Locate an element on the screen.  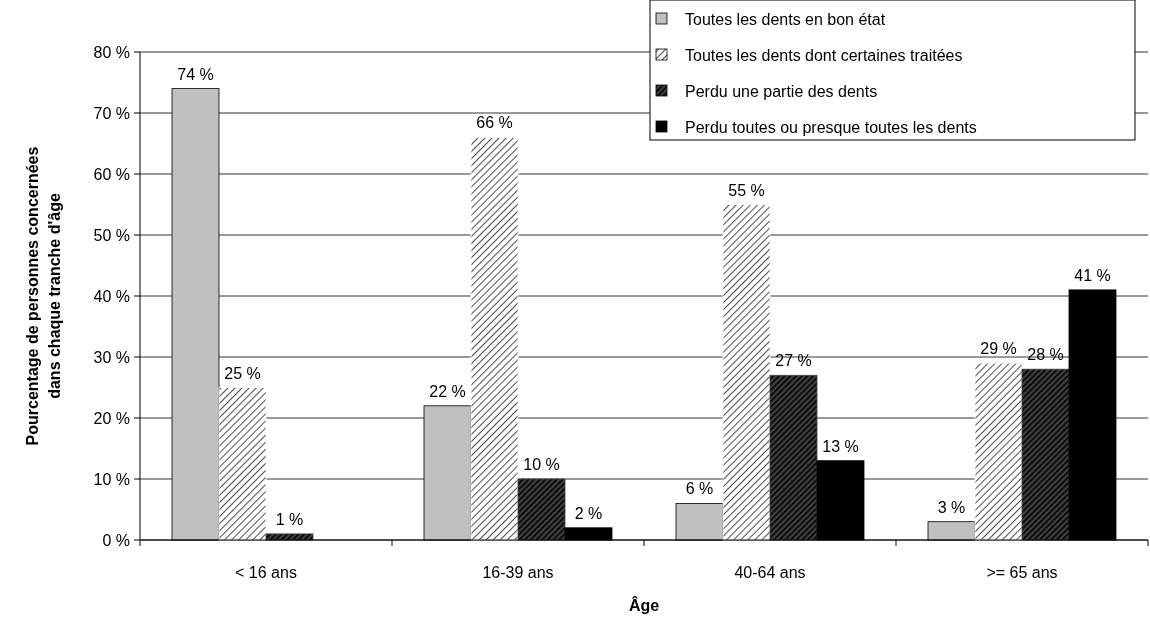
legend-label: Toutes les dents dont certaines traitées is located at coordinates (824, 55).